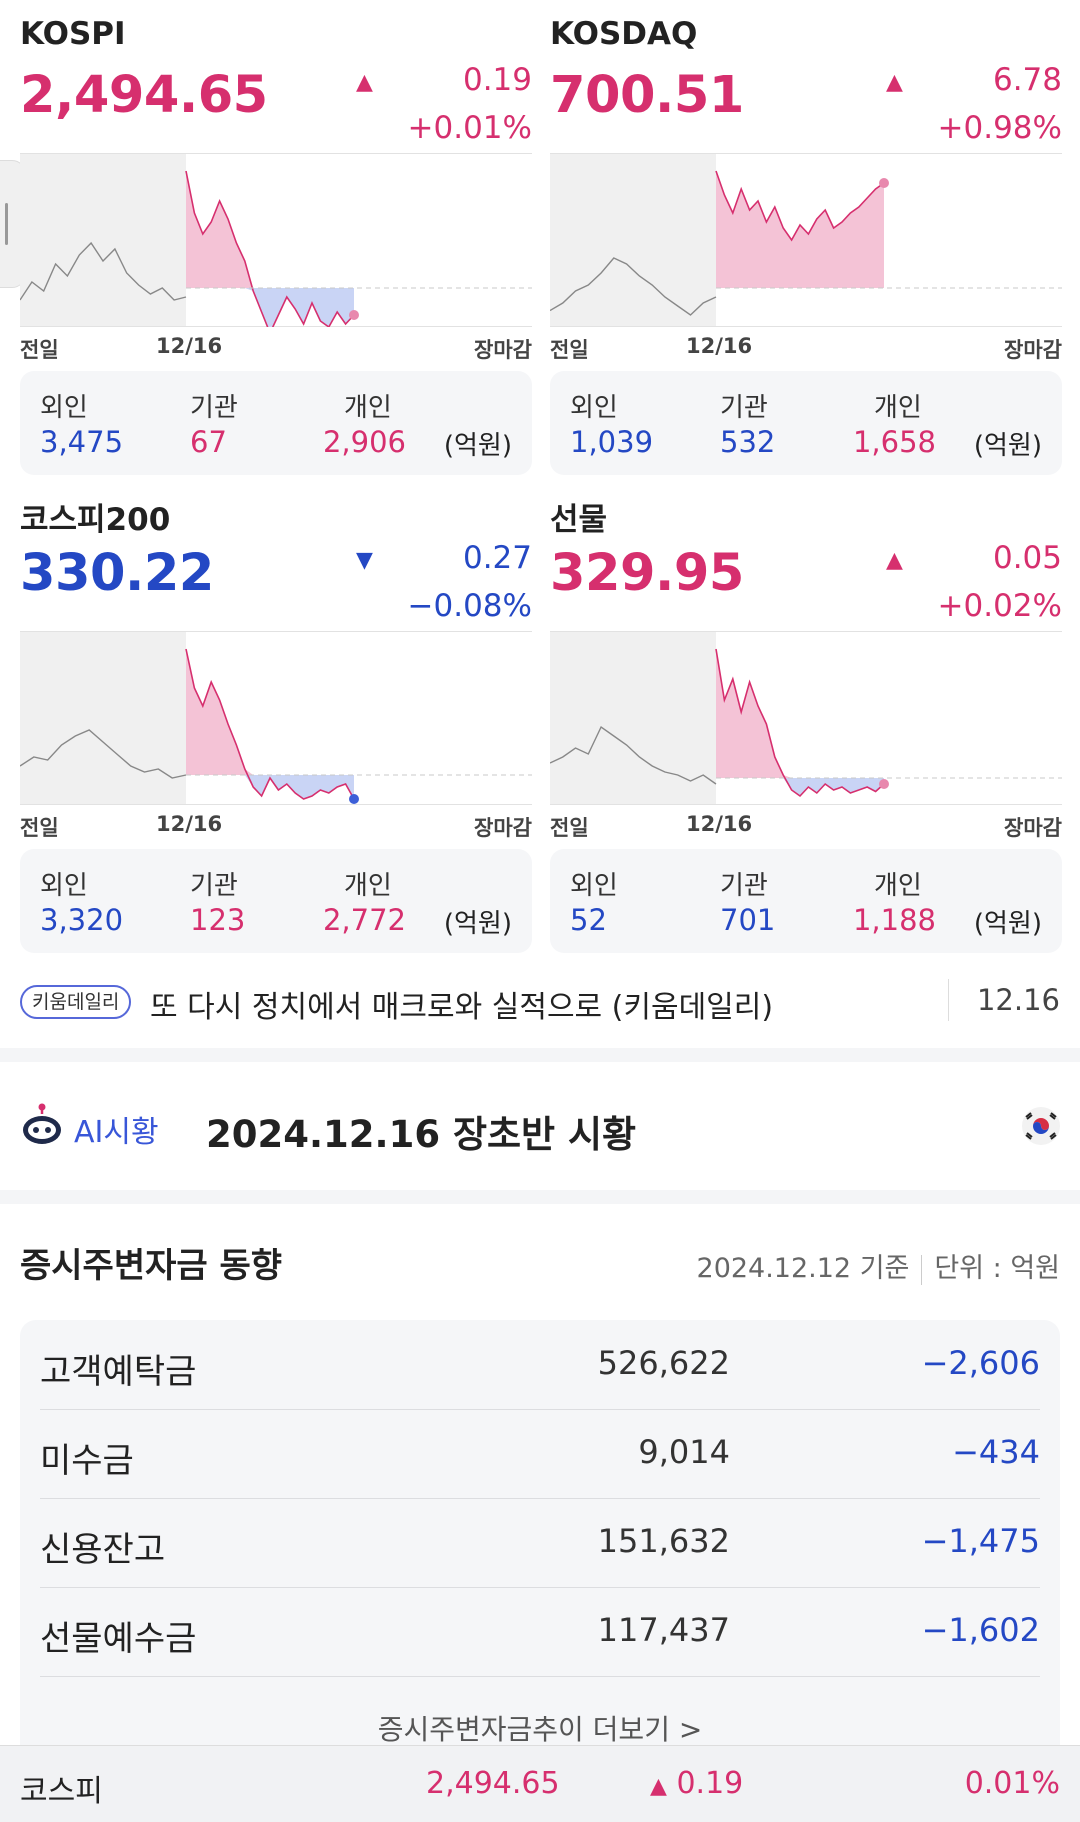 This screenshot has width=1080, height=1822. I want to click on bottom-index-name: 코스피, so click(61, 1791).